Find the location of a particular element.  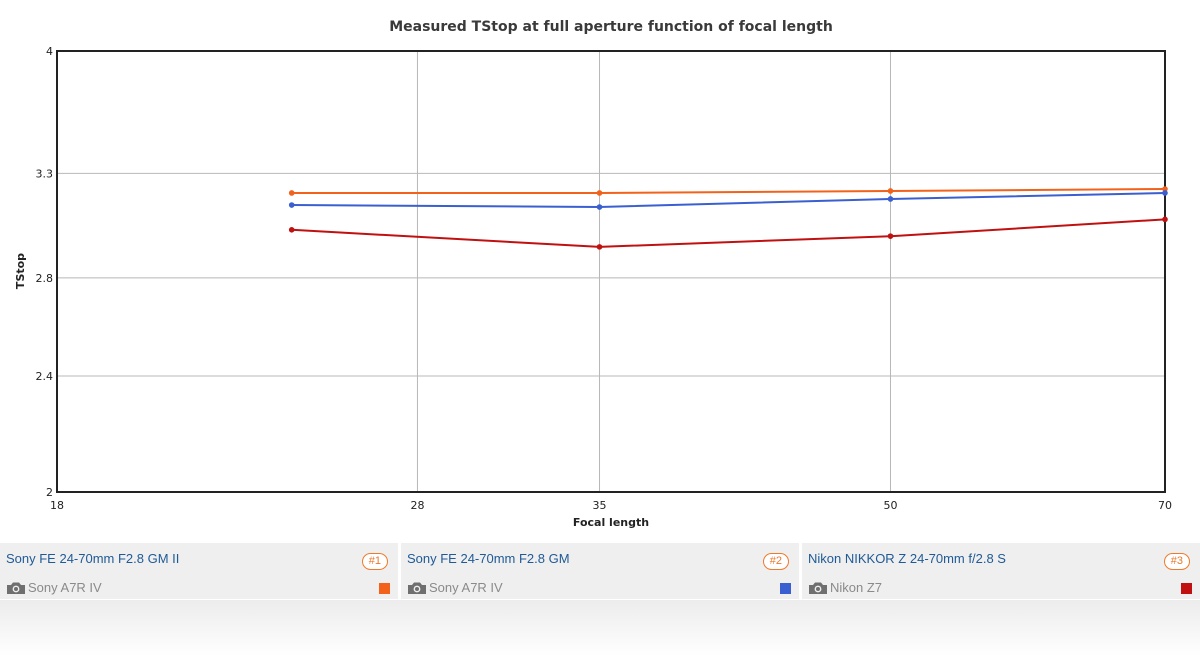

x-tick-label: 28 is located at coordinates (417, 505).